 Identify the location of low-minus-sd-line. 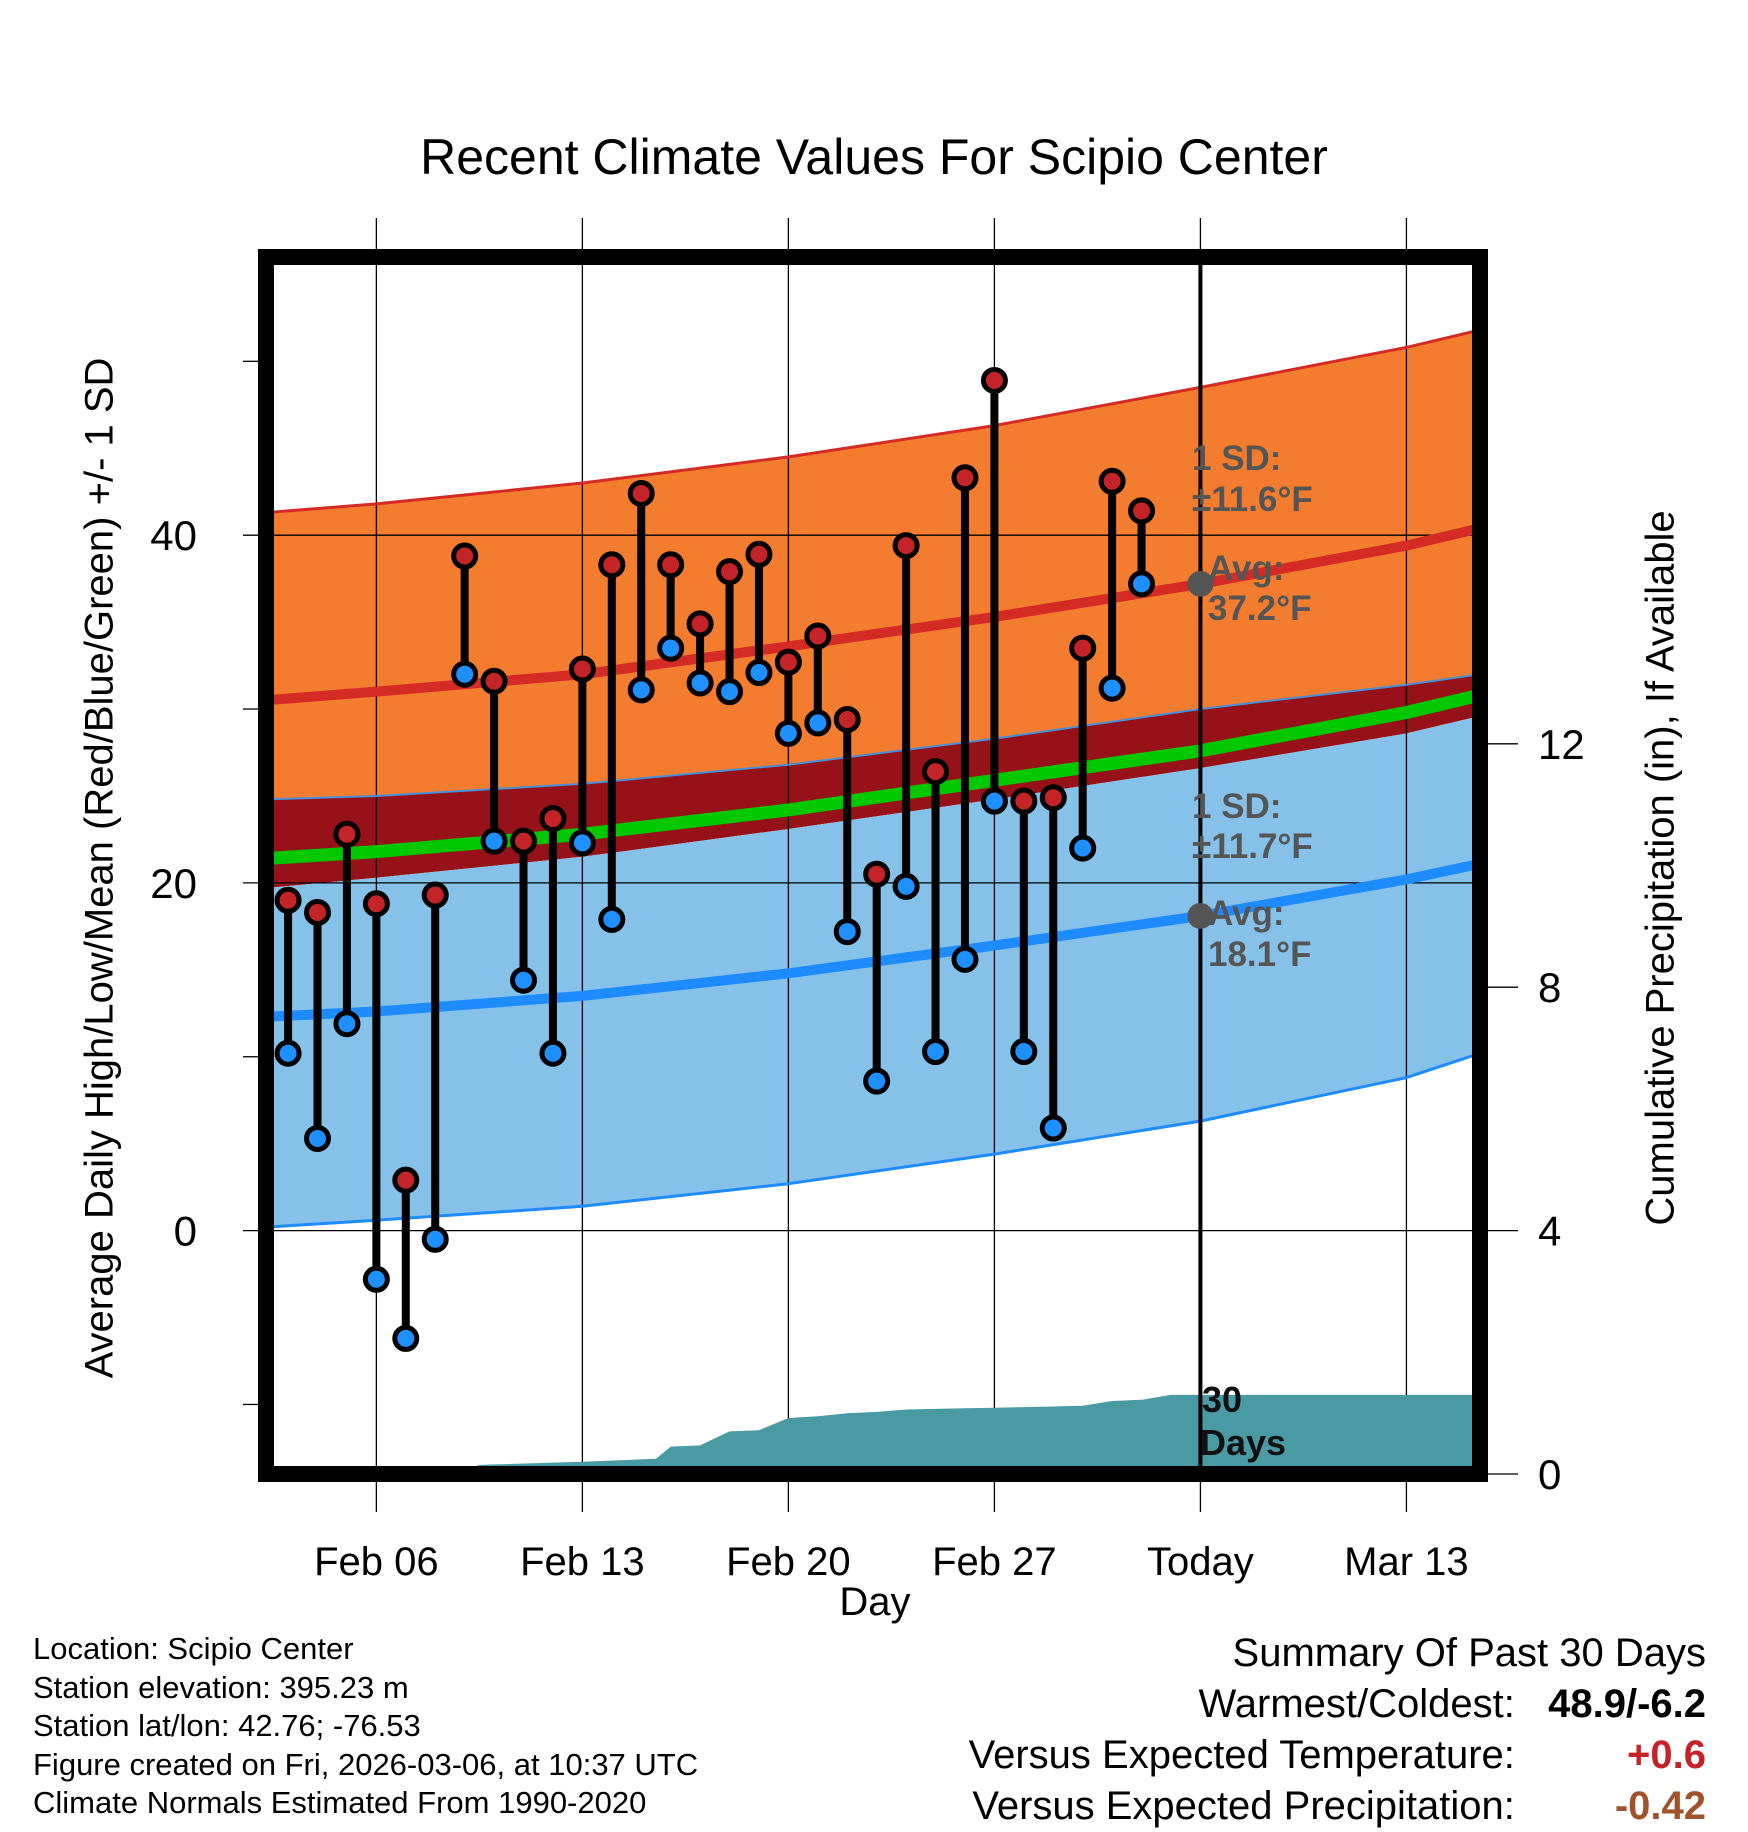
(873, 1140).